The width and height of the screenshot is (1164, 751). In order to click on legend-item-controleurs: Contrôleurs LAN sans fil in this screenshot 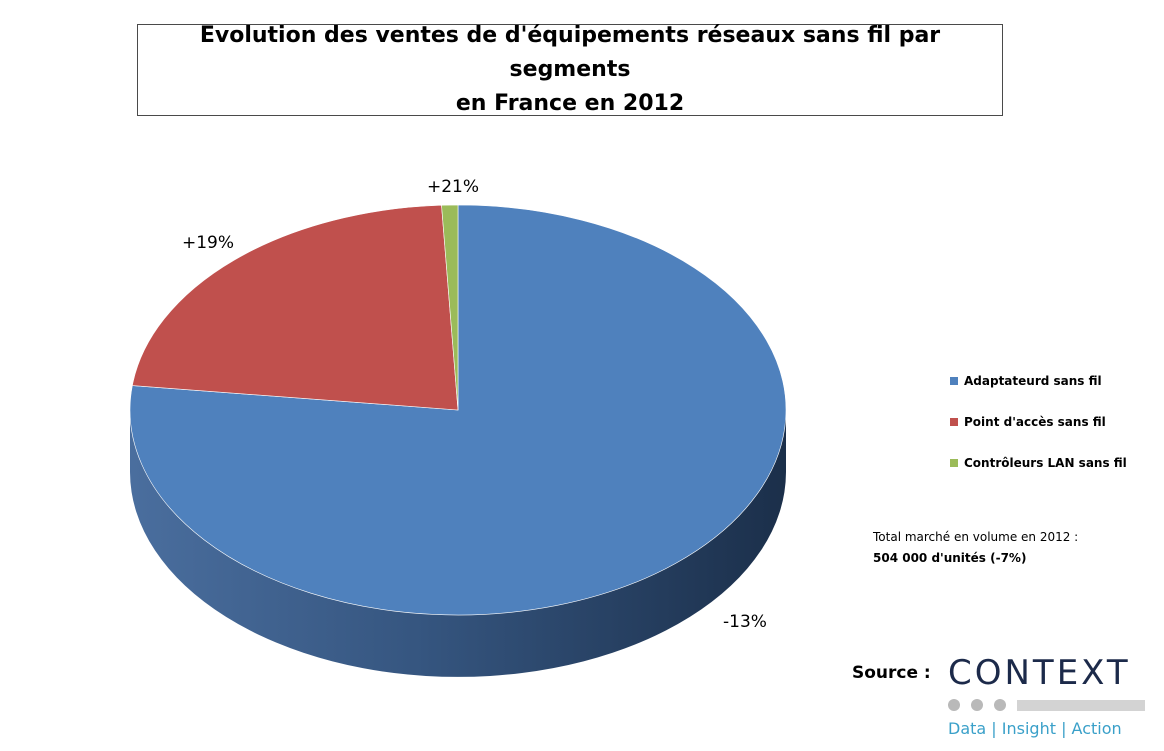, I will do `click(1038, 463)`.